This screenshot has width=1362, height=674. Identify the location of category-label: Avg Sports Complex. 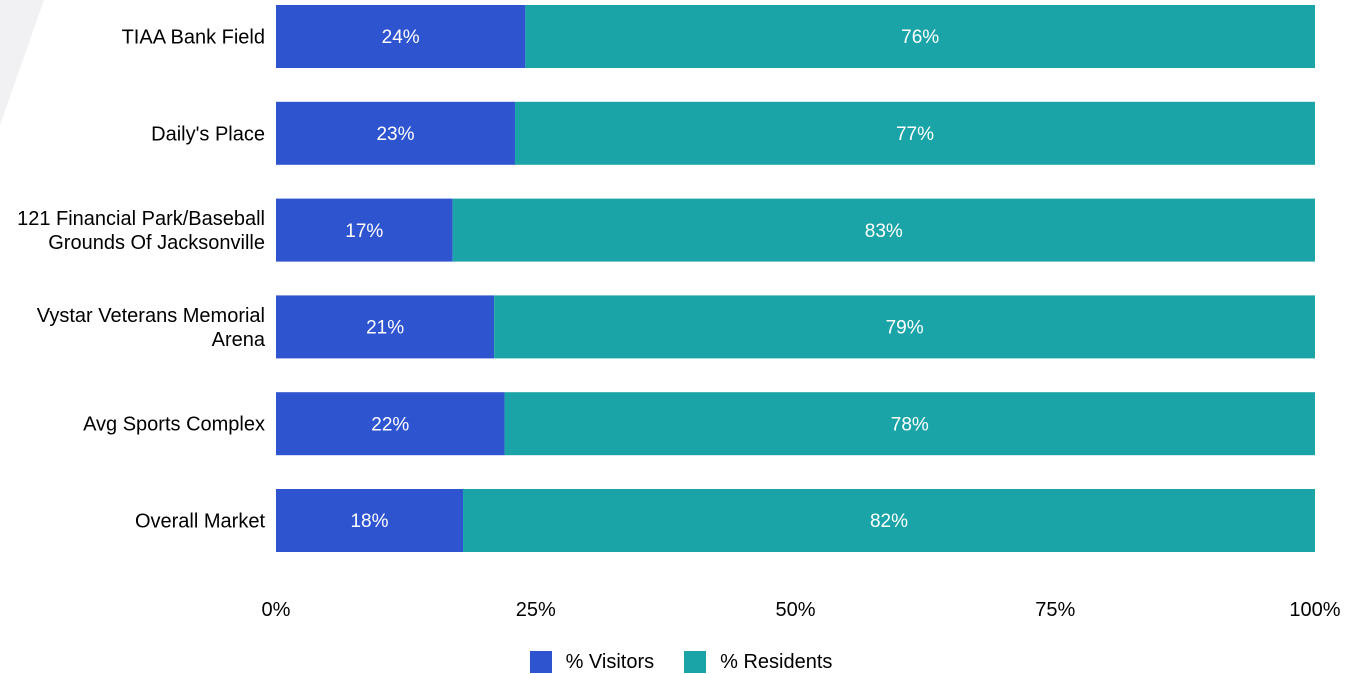
(174, 425).